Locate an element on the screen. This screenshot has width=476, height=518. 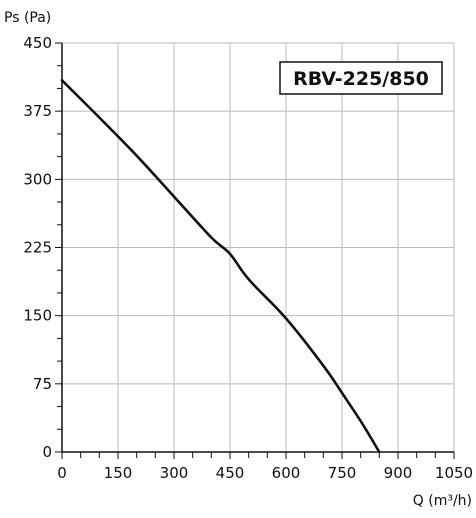
y-tick-label: 225 is located at coordinates (37, 248).